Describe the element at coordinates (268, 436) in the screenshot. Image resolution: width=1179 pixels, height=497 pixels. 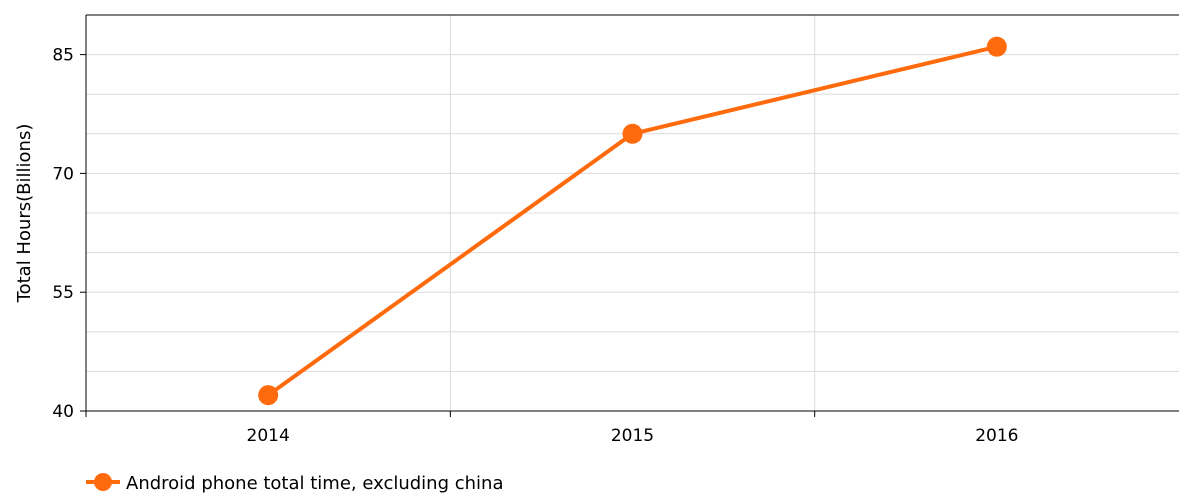
I see `x-tick-label: 2014` at that location.